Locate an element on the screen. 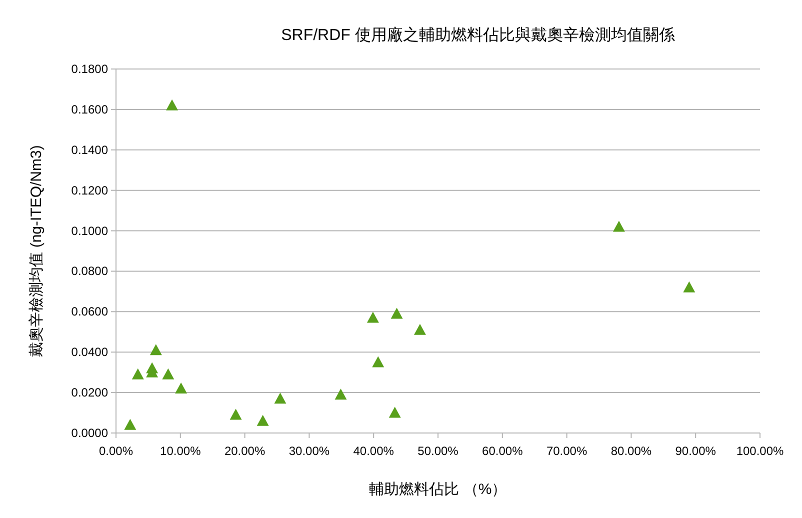 This screenshot has width=802, height=518. y-tick-label: 0.0600 is located at coordinates (89, 311).